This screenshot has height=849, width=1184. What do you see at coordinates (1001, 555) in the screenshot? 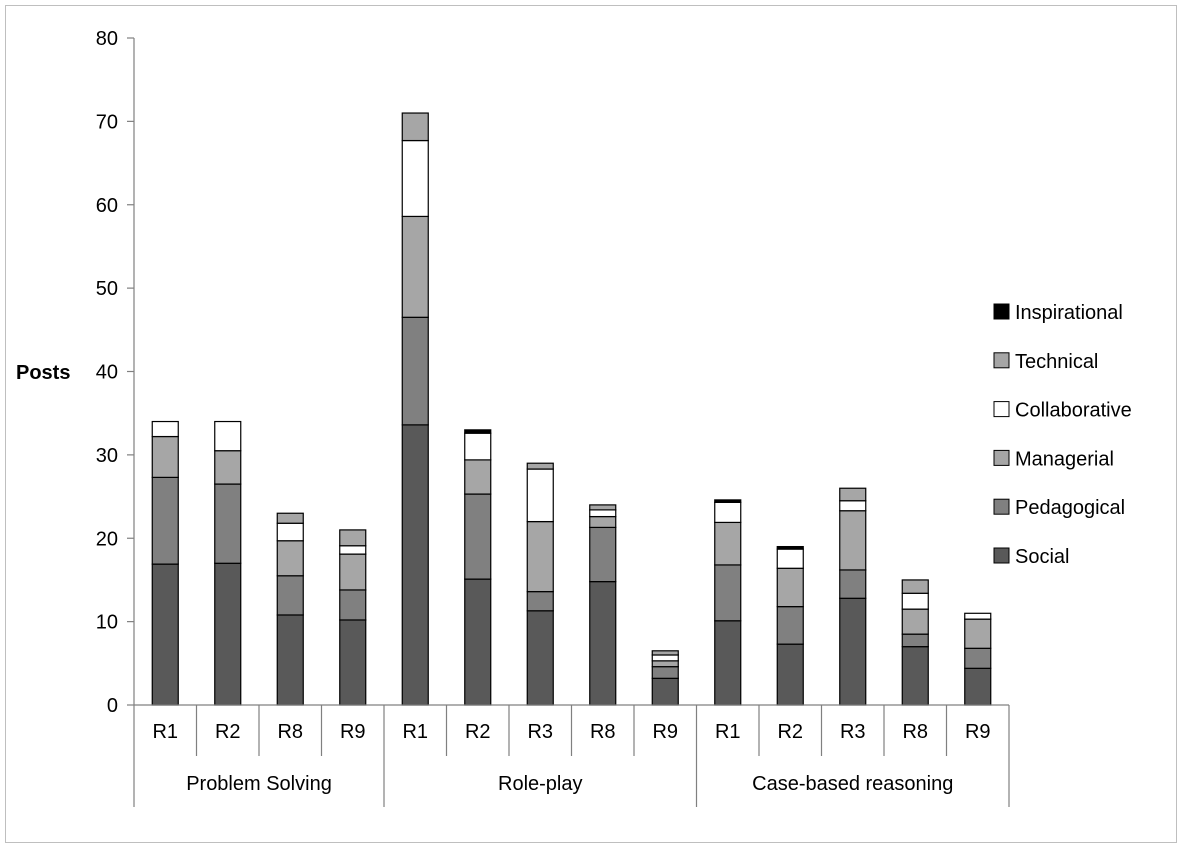
I see `legend-swatch-social` at bounding box center [1001, 555].